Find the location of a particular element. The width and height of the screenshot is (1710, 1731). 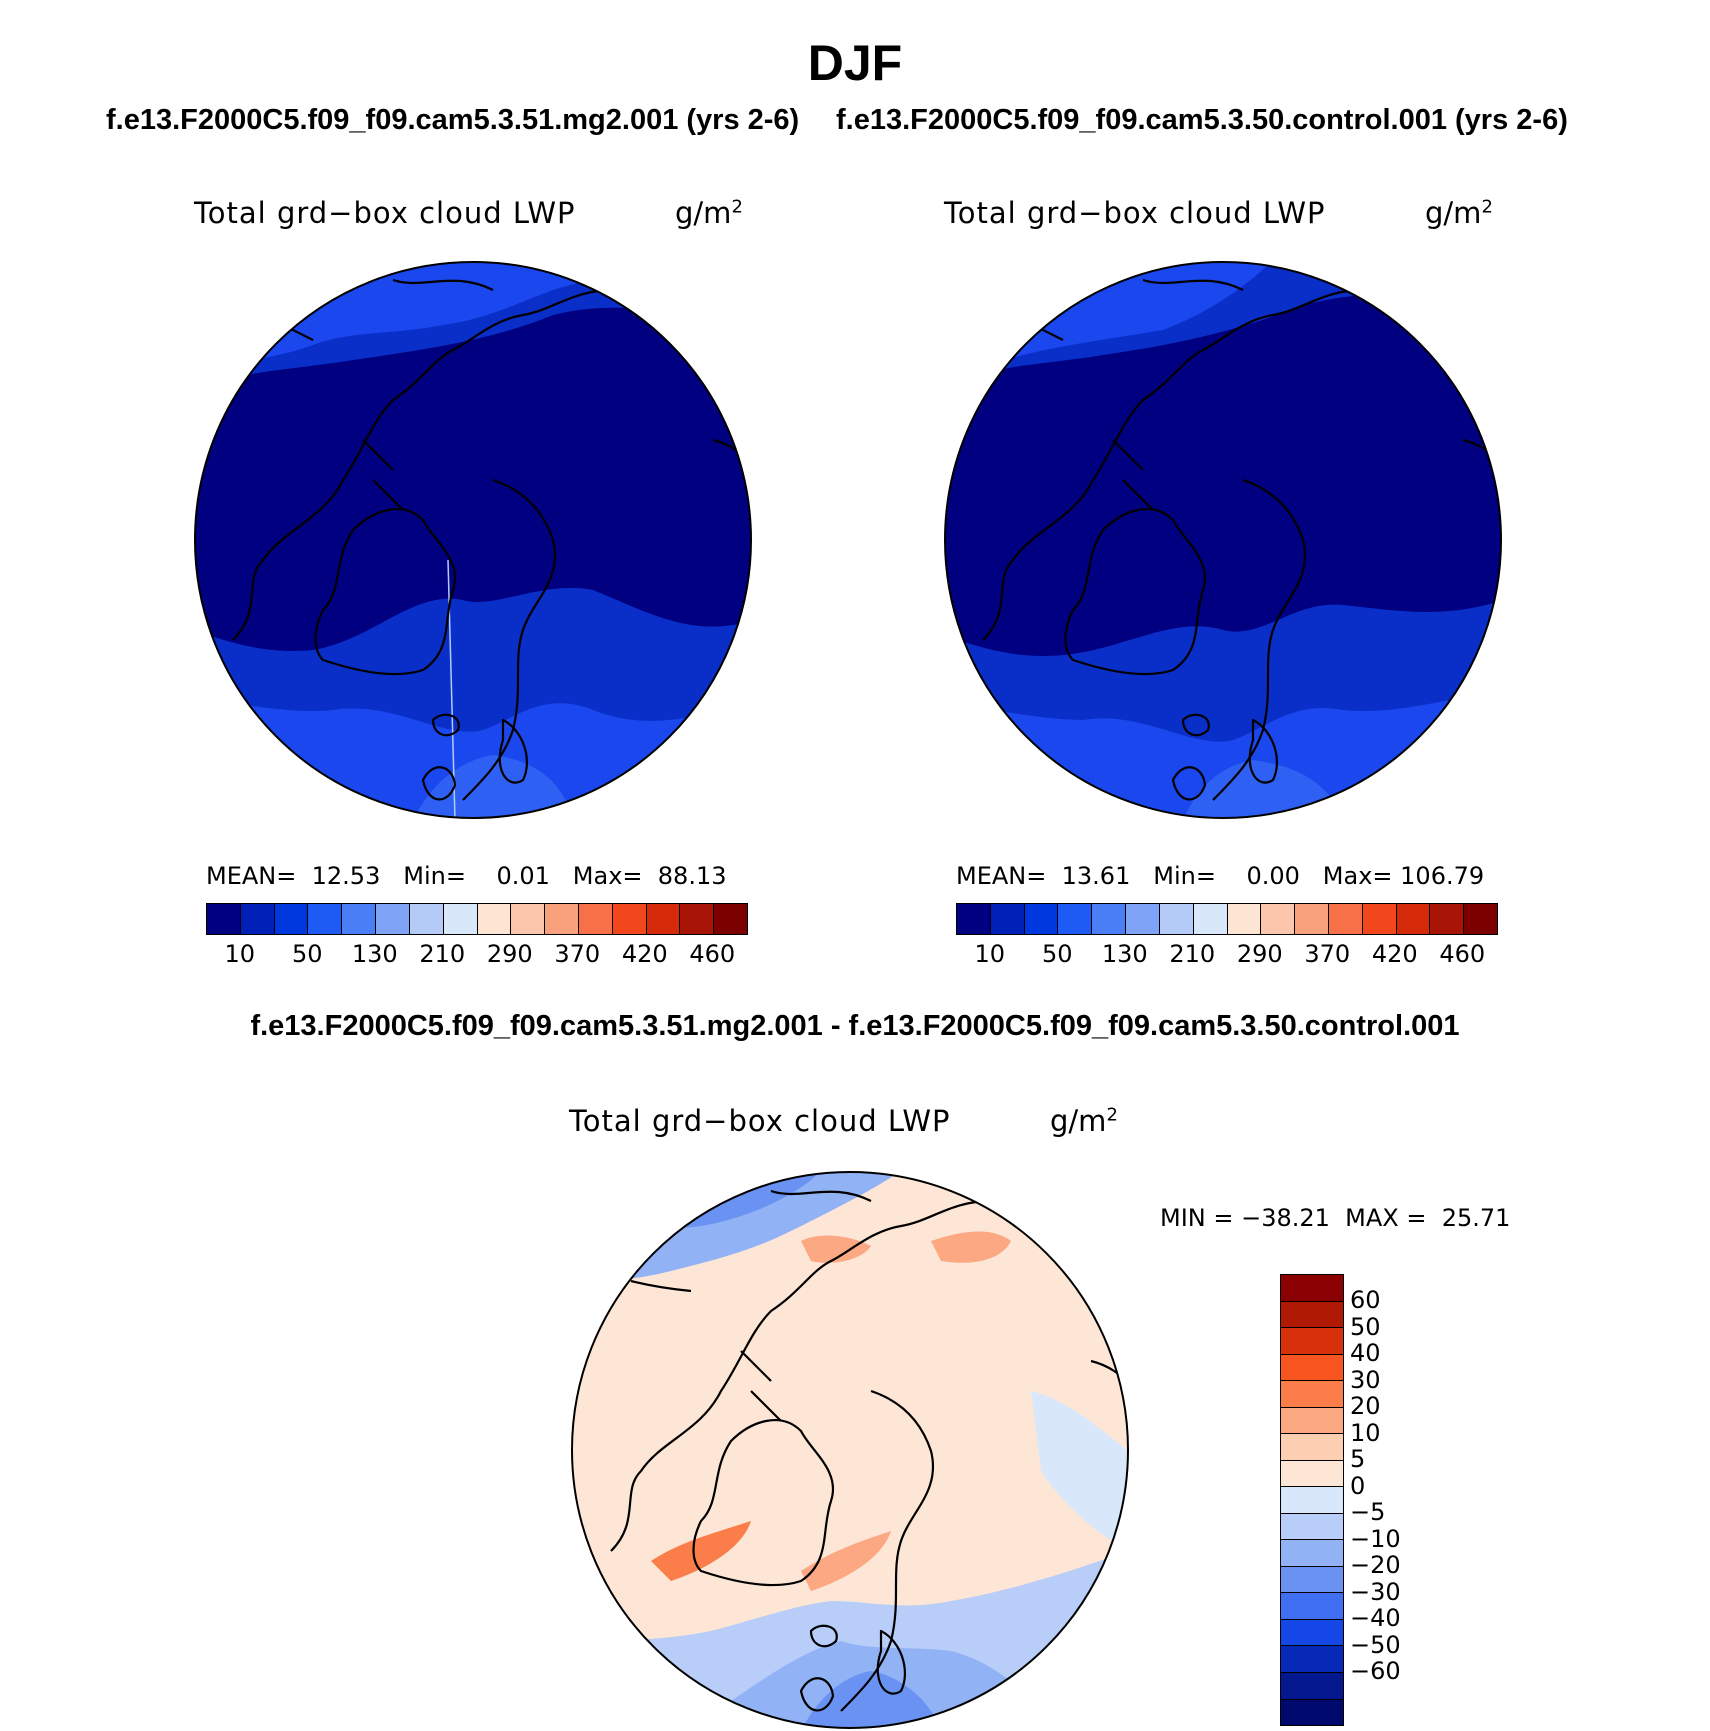

panel-b-units: g/m2 is located at coordinates (1459, 213).